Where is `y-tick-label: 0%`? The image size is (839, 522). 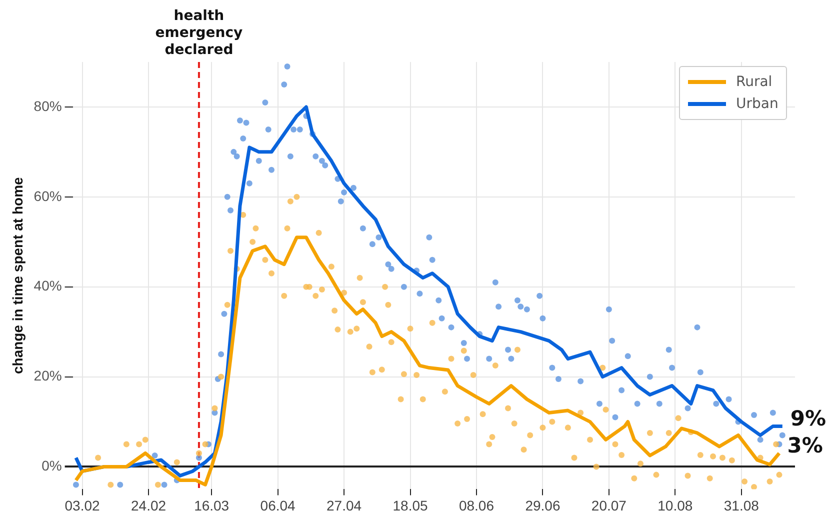
y-tick-label: 0% is located at coordinates (52, 466).